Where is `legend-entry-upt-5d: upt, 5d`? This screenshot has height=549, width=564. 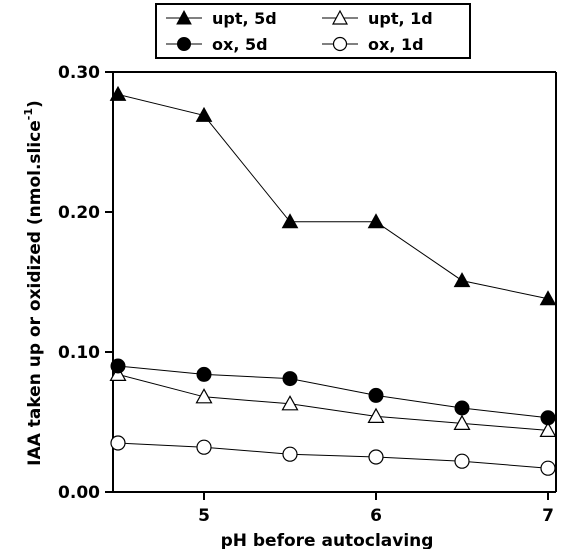
legend-entry-upt-5d: upt, 5d is located at coordinates (221, 18).